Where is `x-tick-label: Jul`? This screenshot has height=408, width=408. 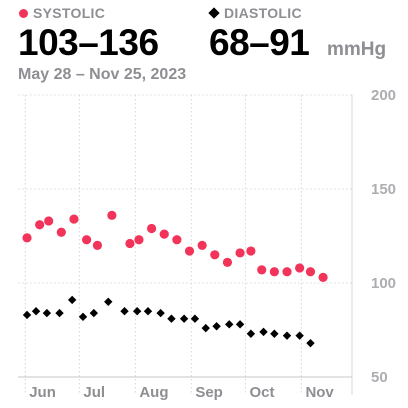 x-tick-label: Jul is located at coordinates (94, 392).